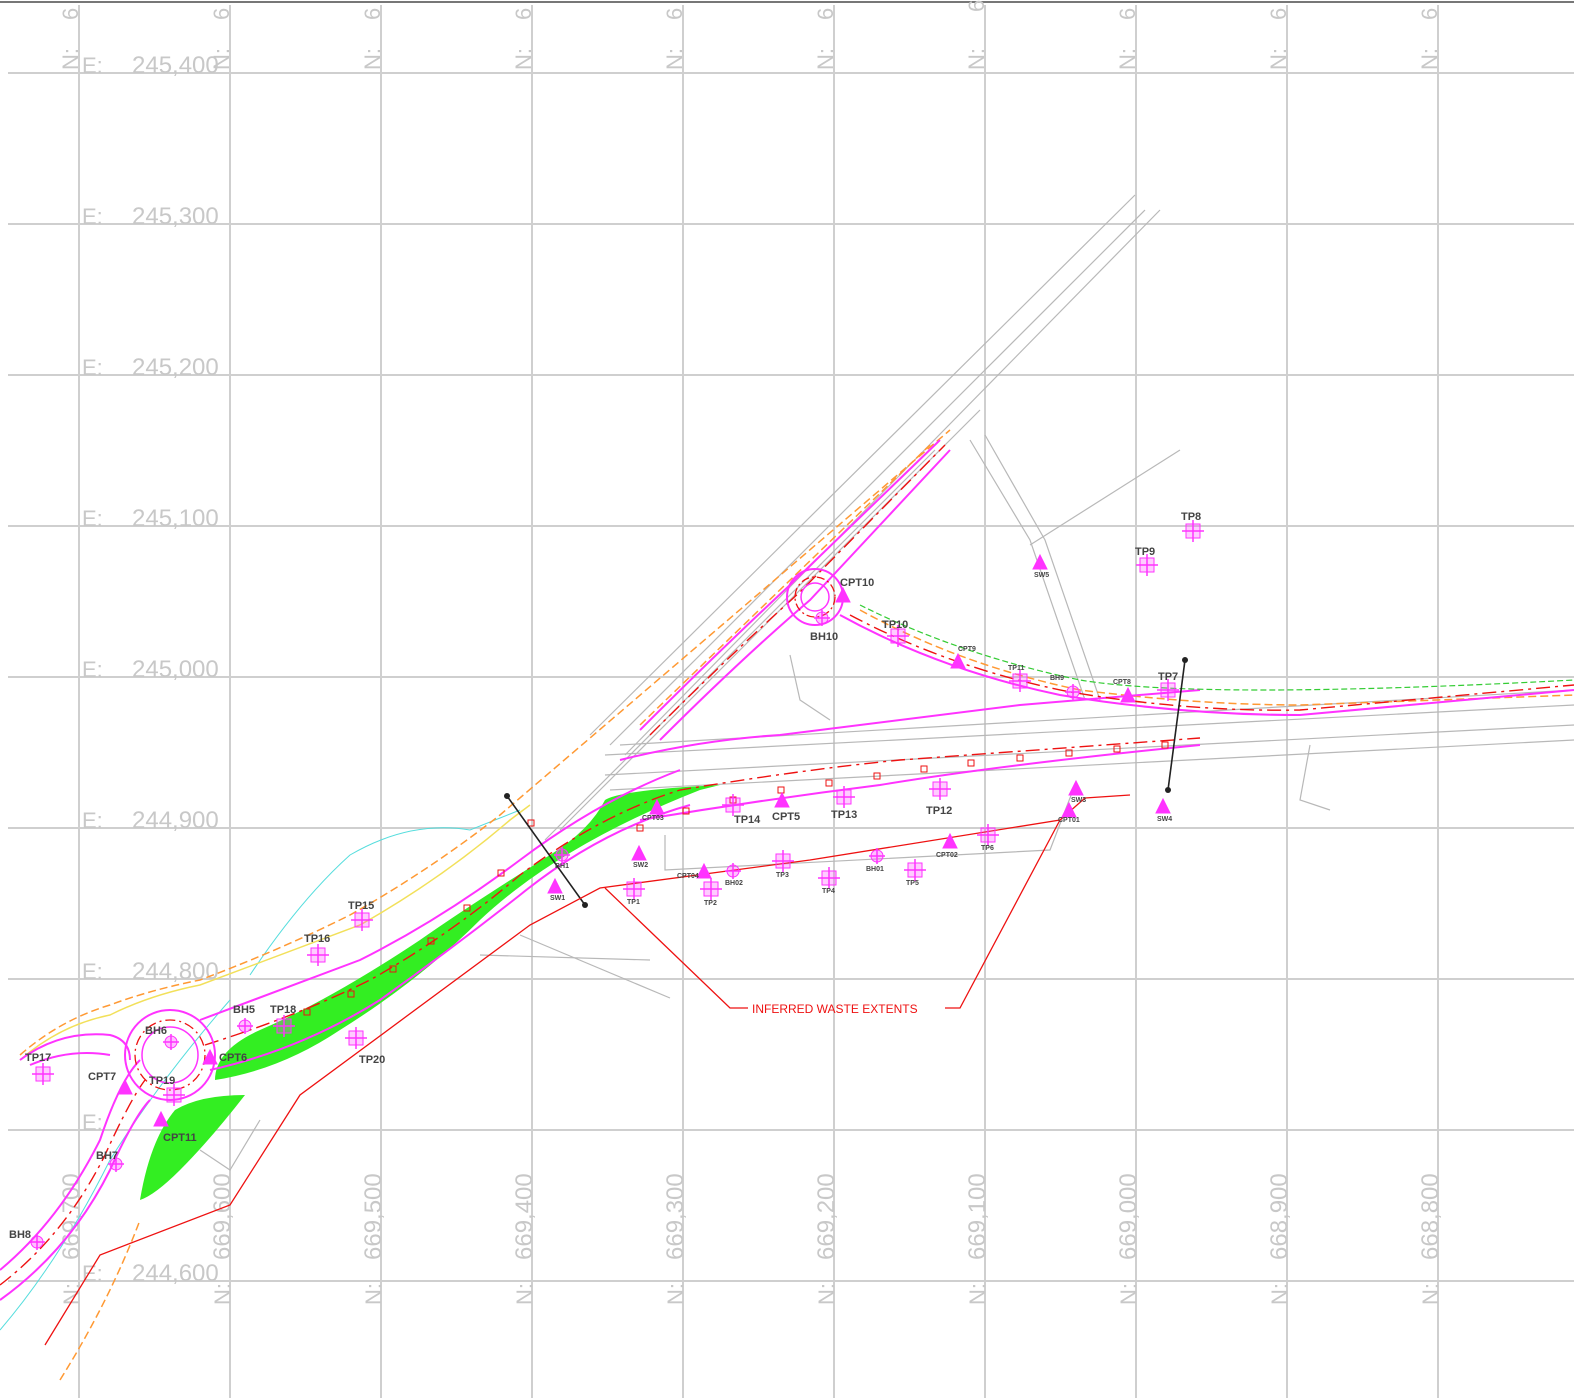 Image resolution: width=1574 pixels, height=1398 pixels. Describe the element at coordinates (694, 871) in the screenshot. I see `cpt-marker: CPT04` at that location.